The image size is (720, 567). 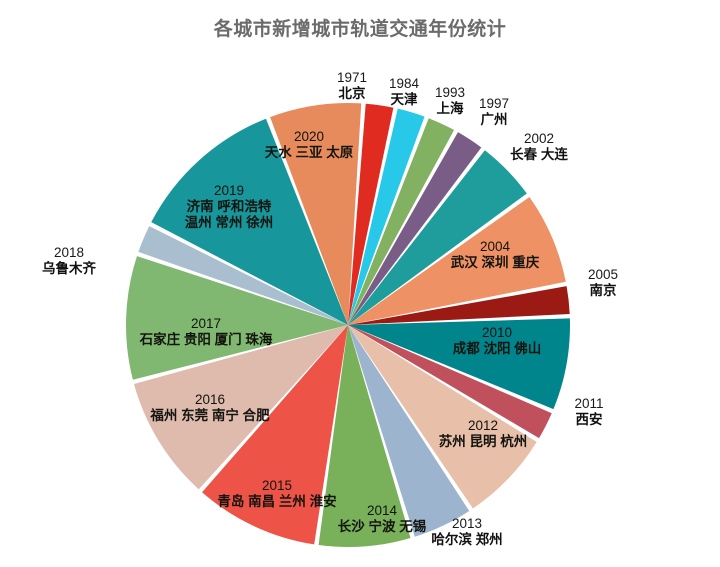 I want to click on pie-slice-2017, so click(x=237, y=318).